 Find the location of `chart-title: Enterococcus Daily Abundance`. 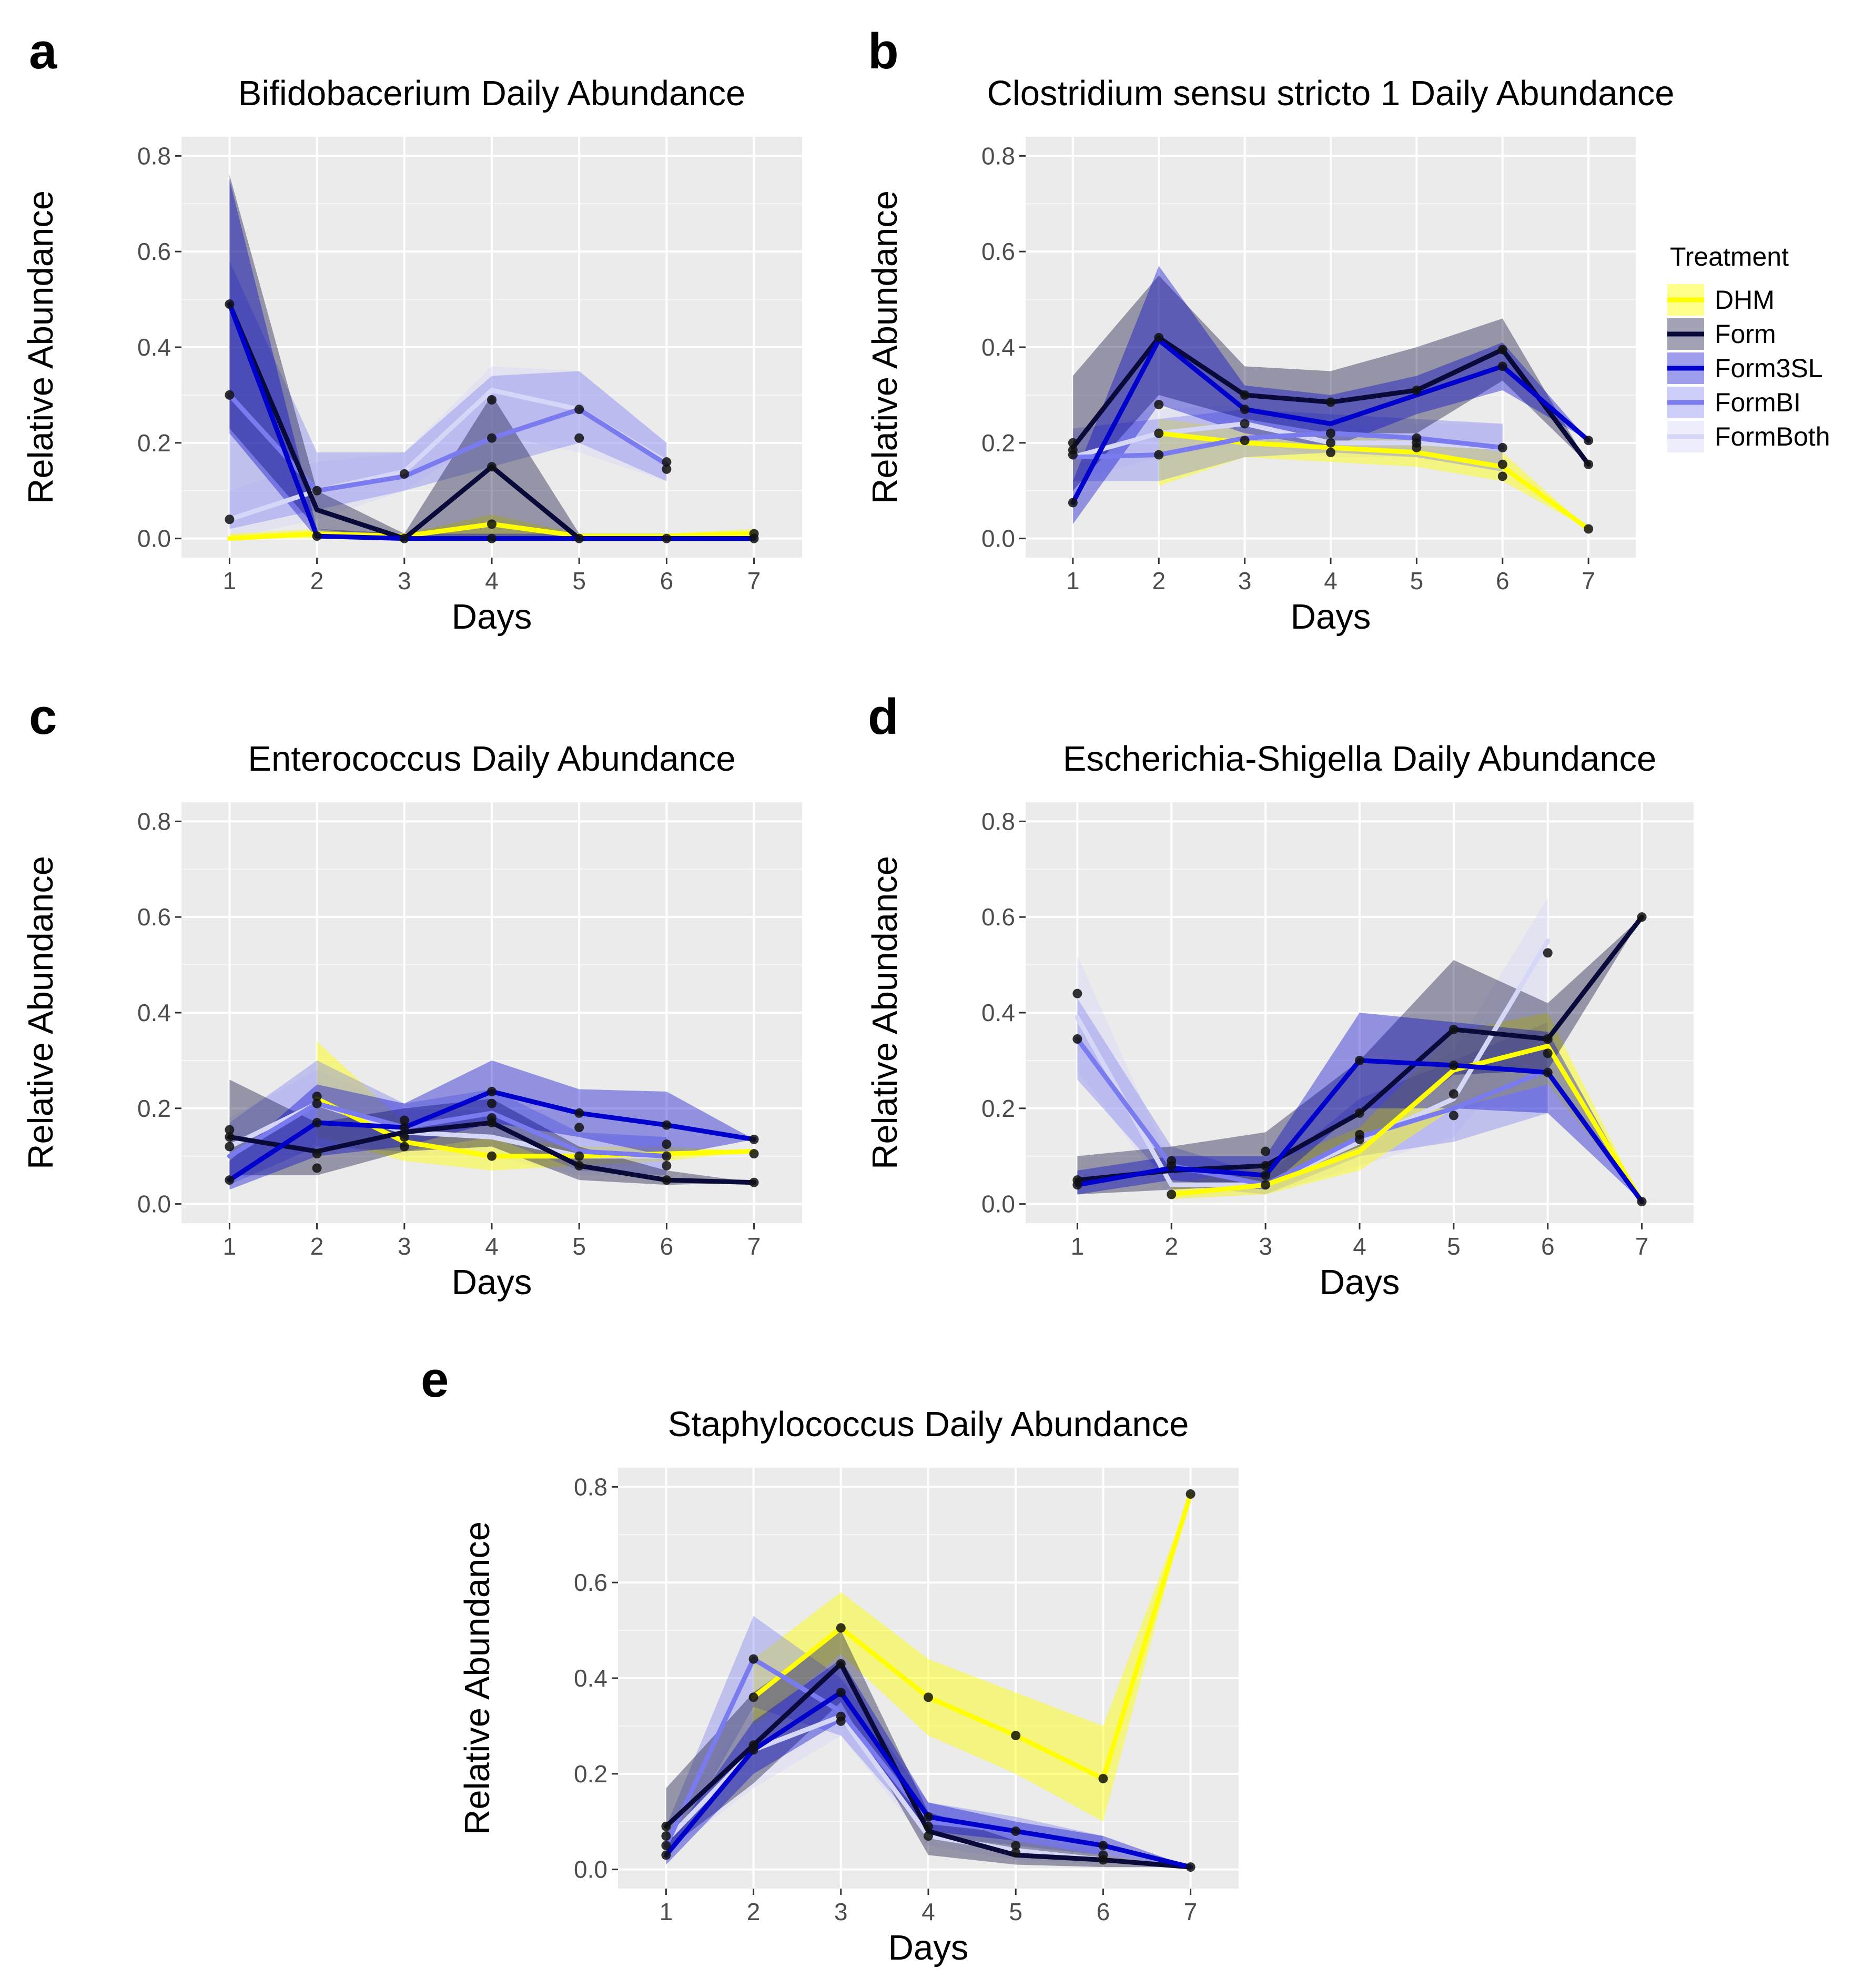

chart-title: Enterococcus Daily Abundance is located at coordinates (491, 759).